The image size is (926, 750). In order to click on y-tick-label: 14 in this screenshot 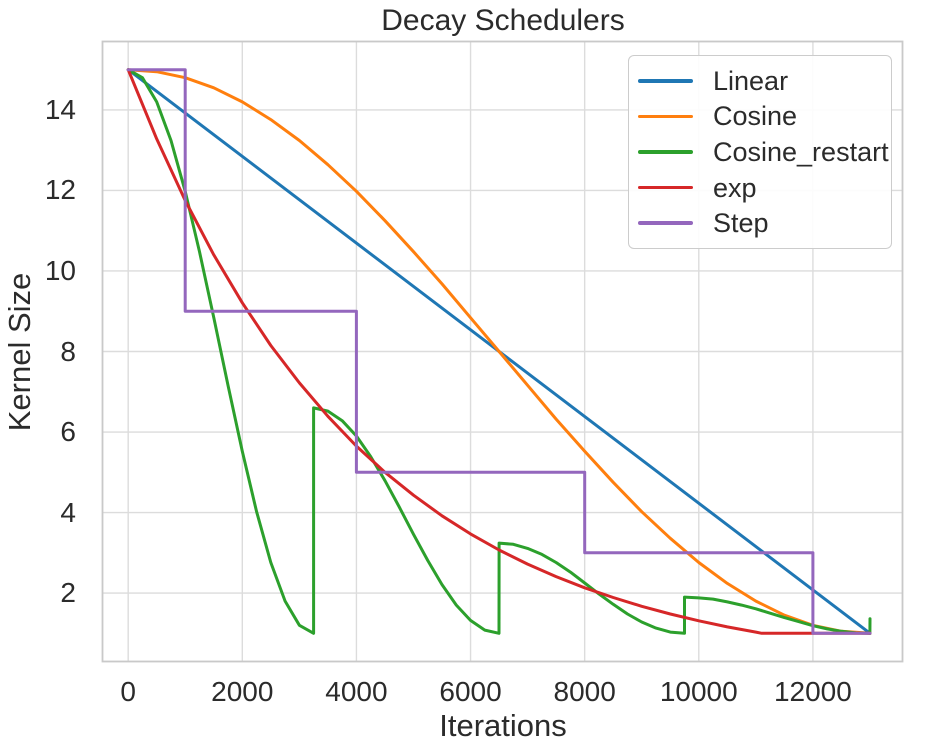, I will do `click(60, 109)`.